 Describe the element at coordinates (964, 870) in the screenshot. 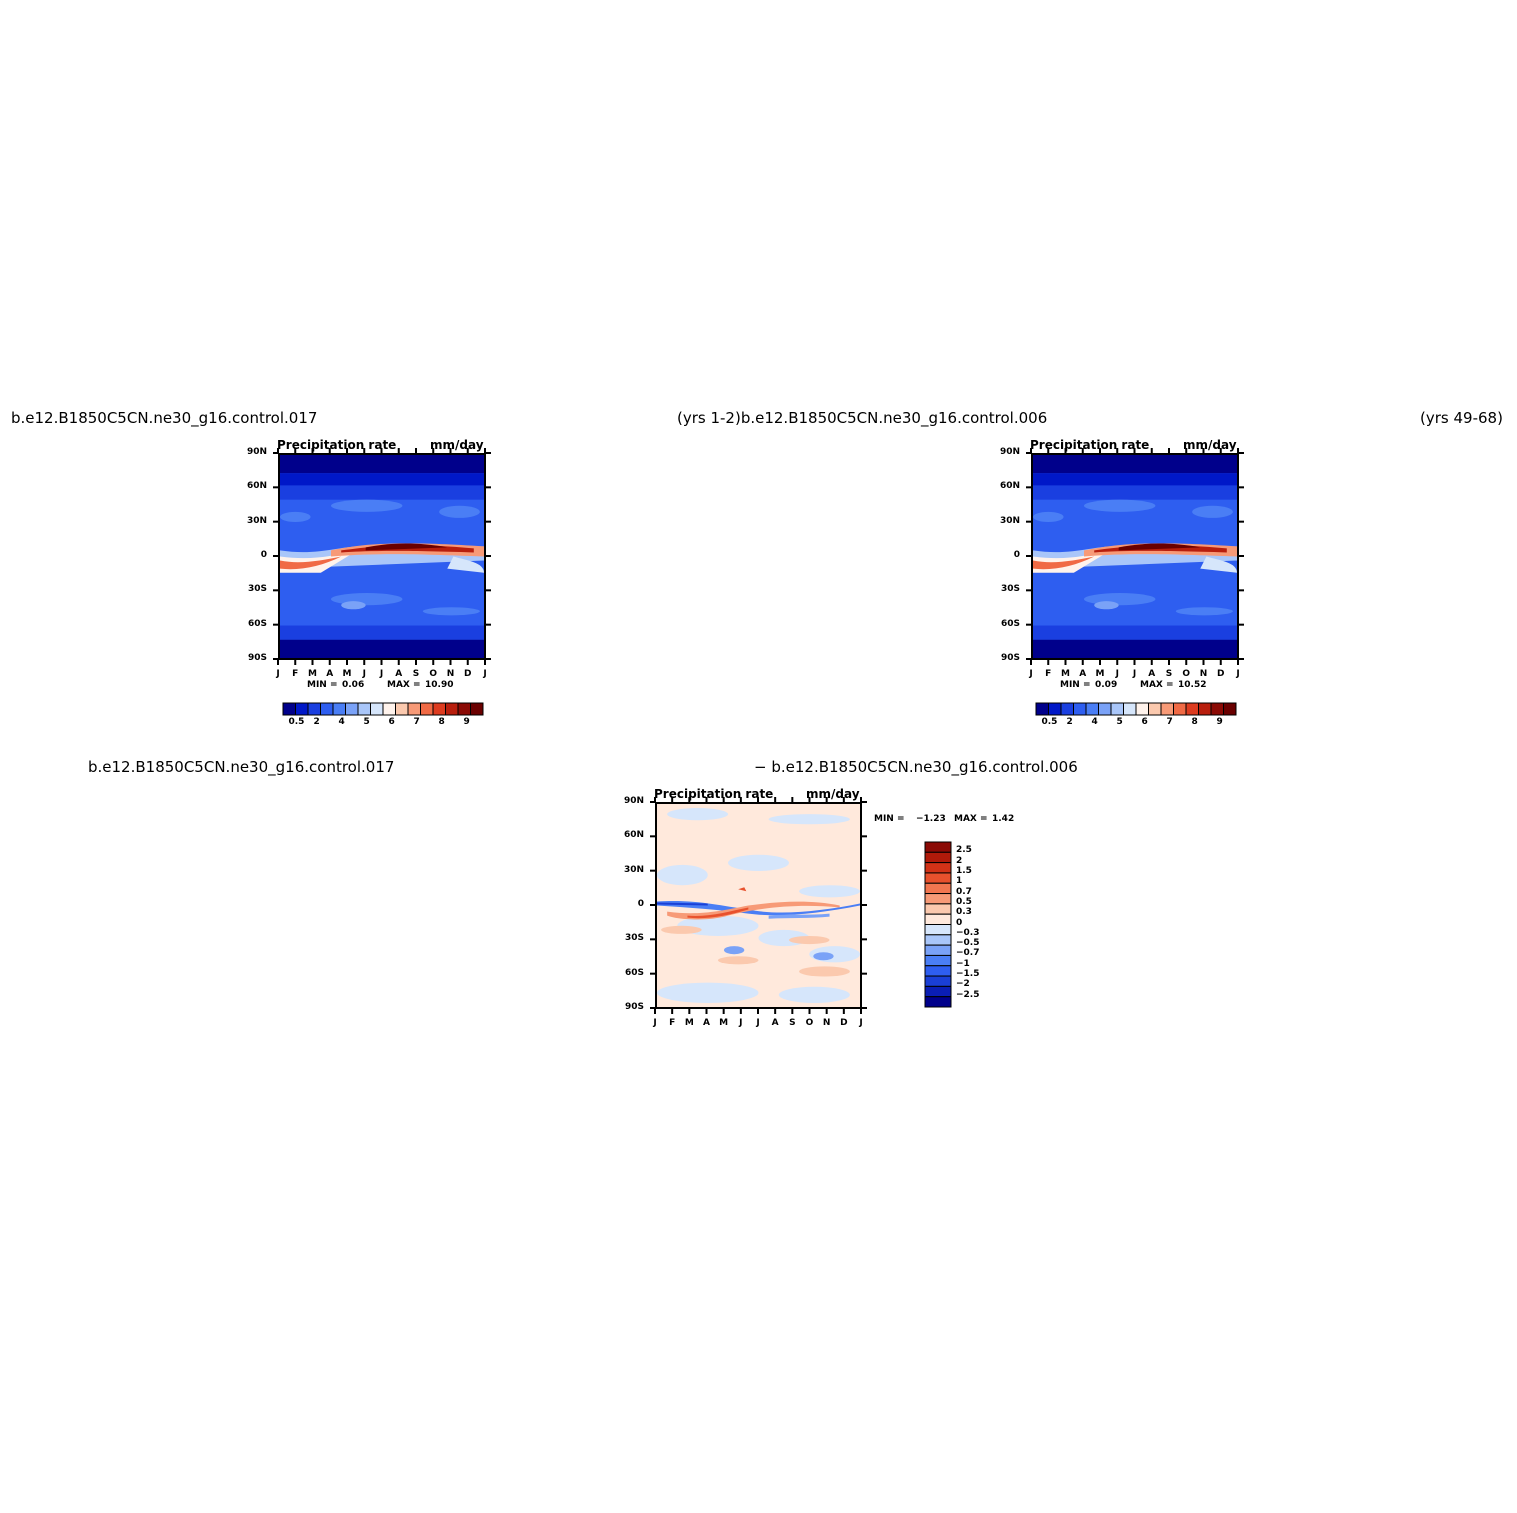

I see `colorbar-label: 1.5` at that location.